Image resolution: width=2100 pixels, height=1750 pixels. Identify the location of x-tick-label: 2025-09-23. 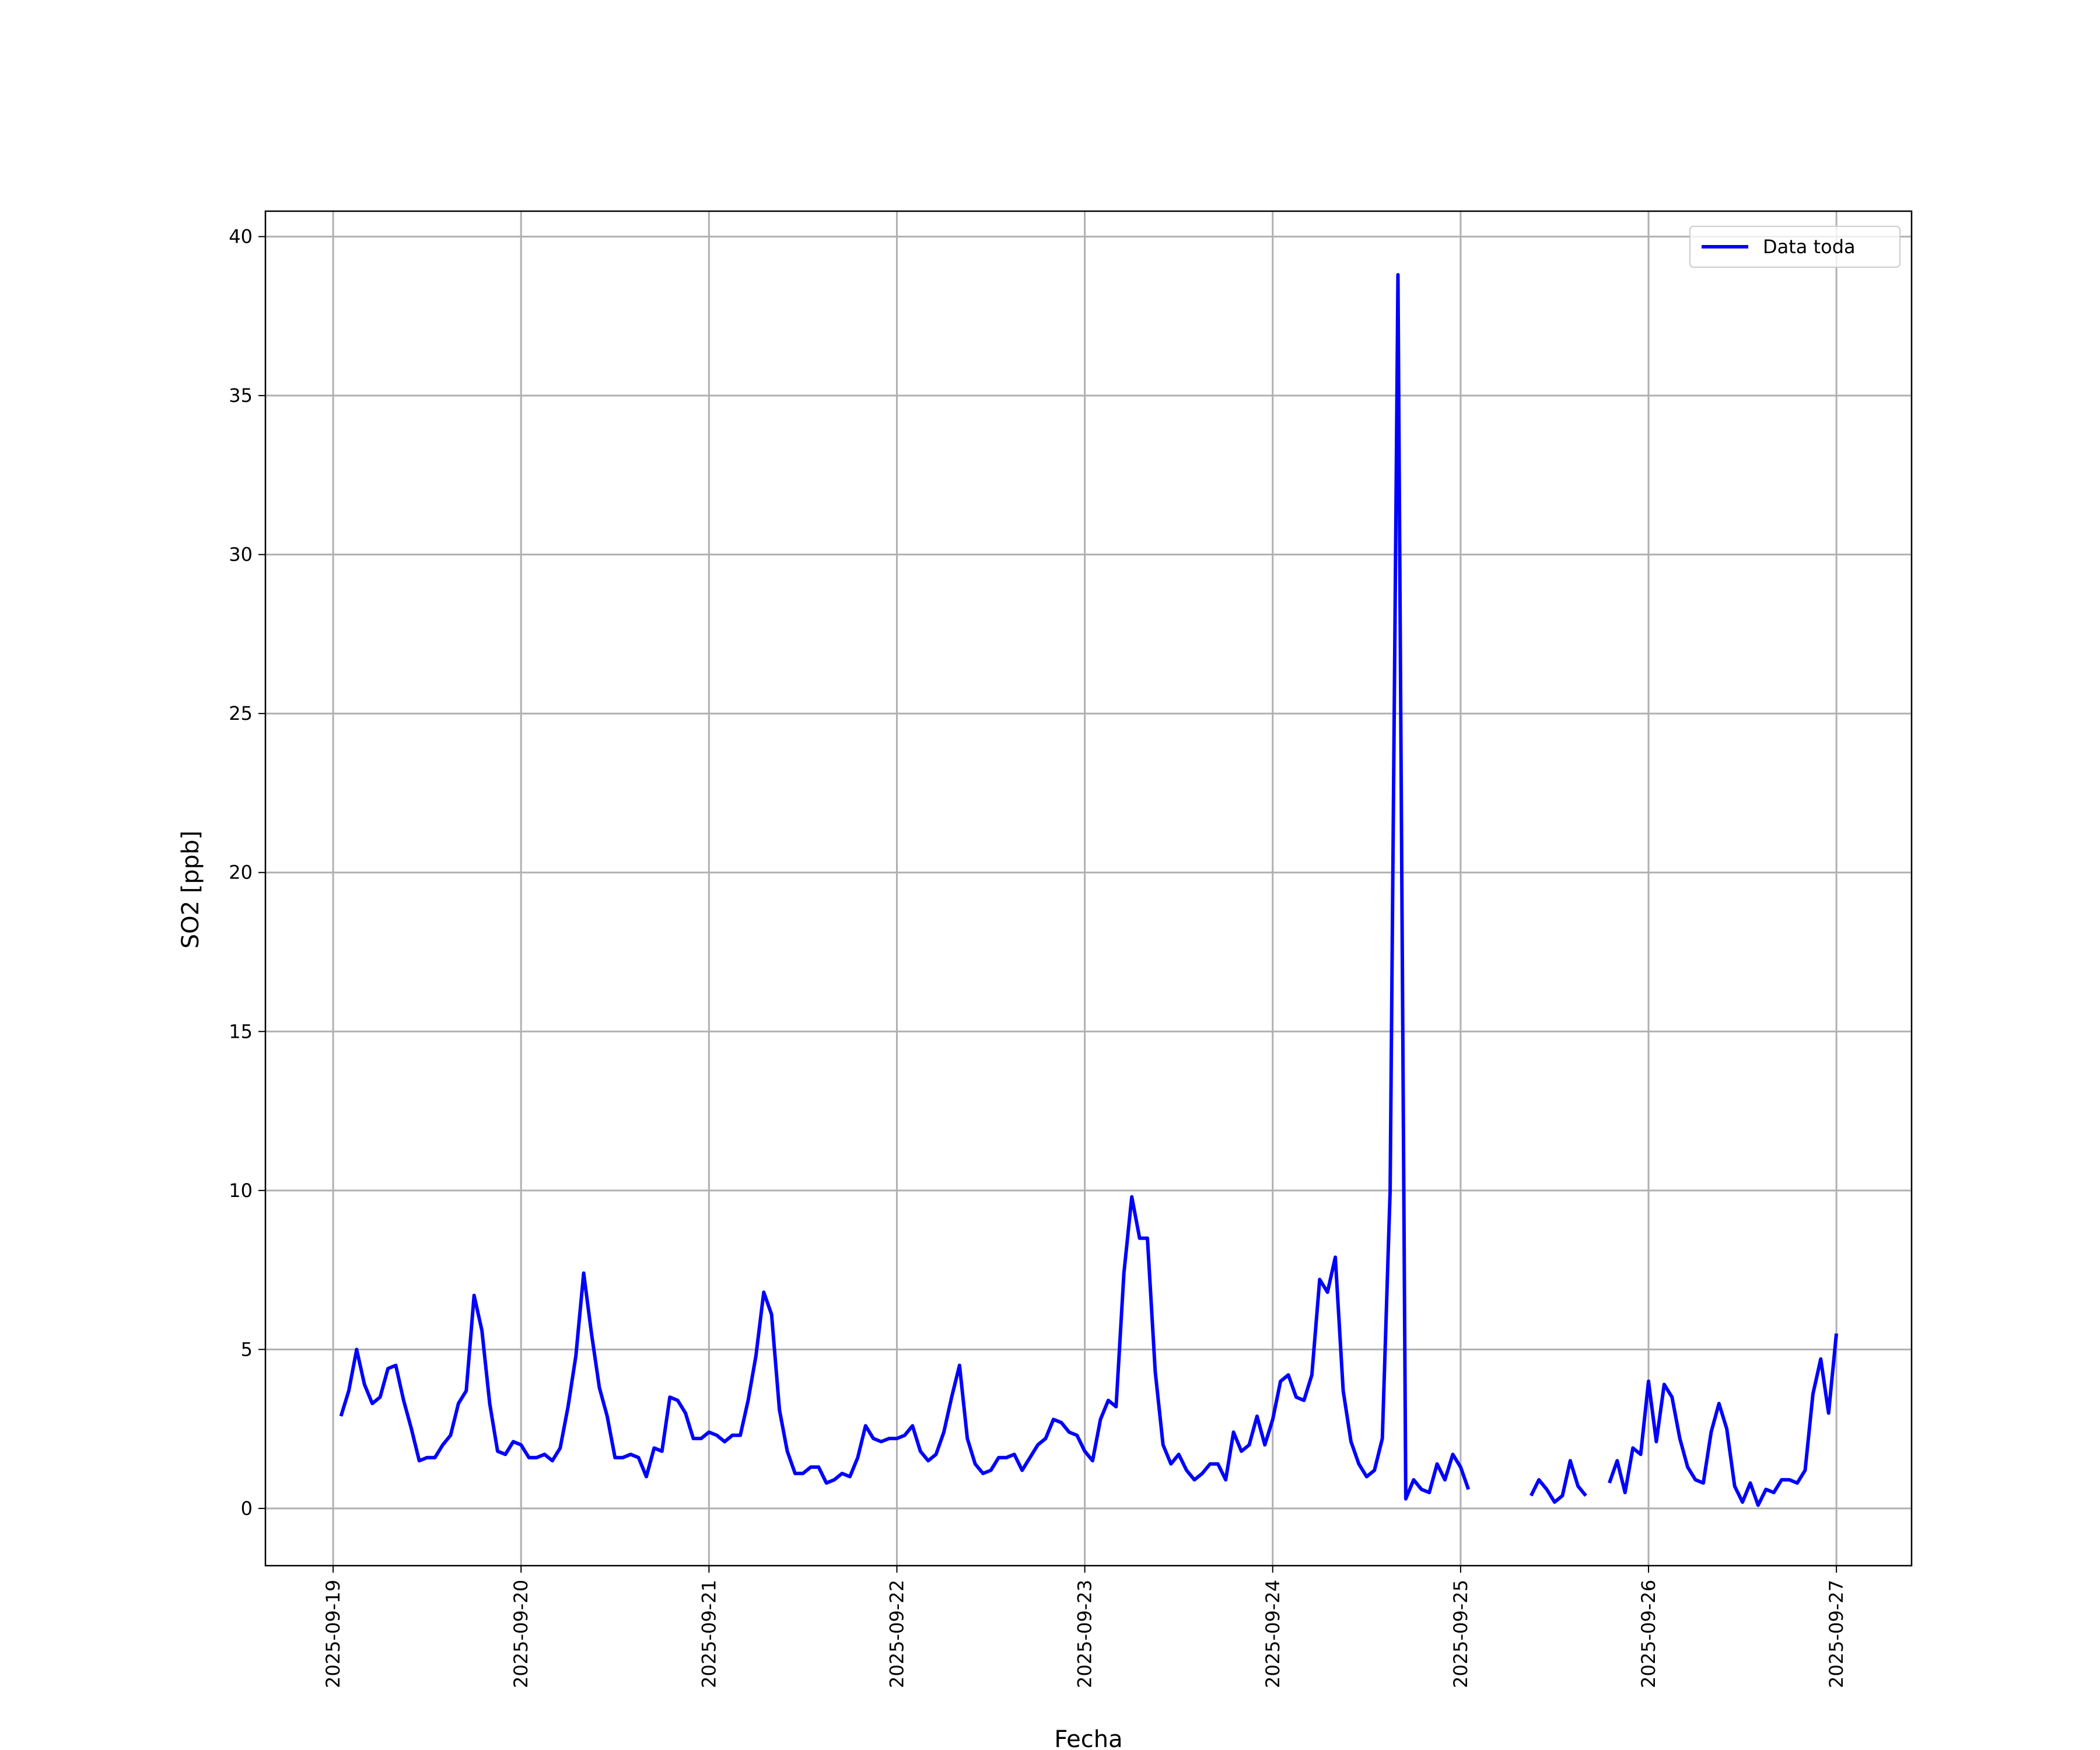
(1085, 1634).